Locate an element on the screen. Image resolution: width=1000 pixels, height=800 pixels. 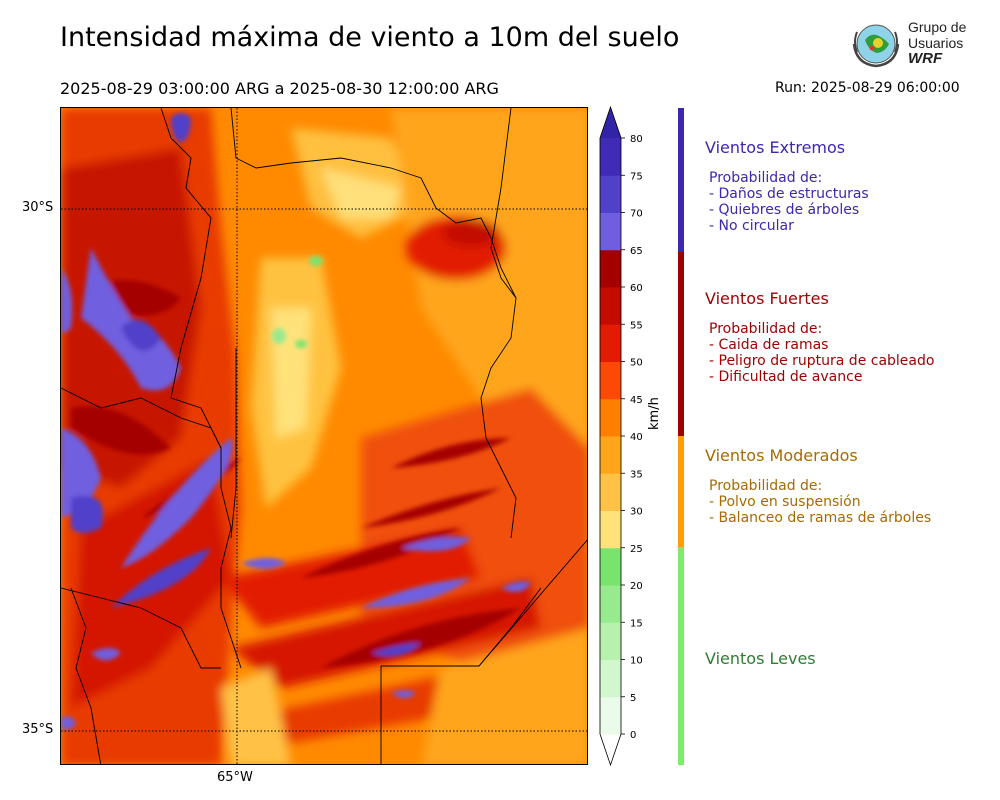
colorbar-tick-label: 55 is located at coordinates (636, 325).